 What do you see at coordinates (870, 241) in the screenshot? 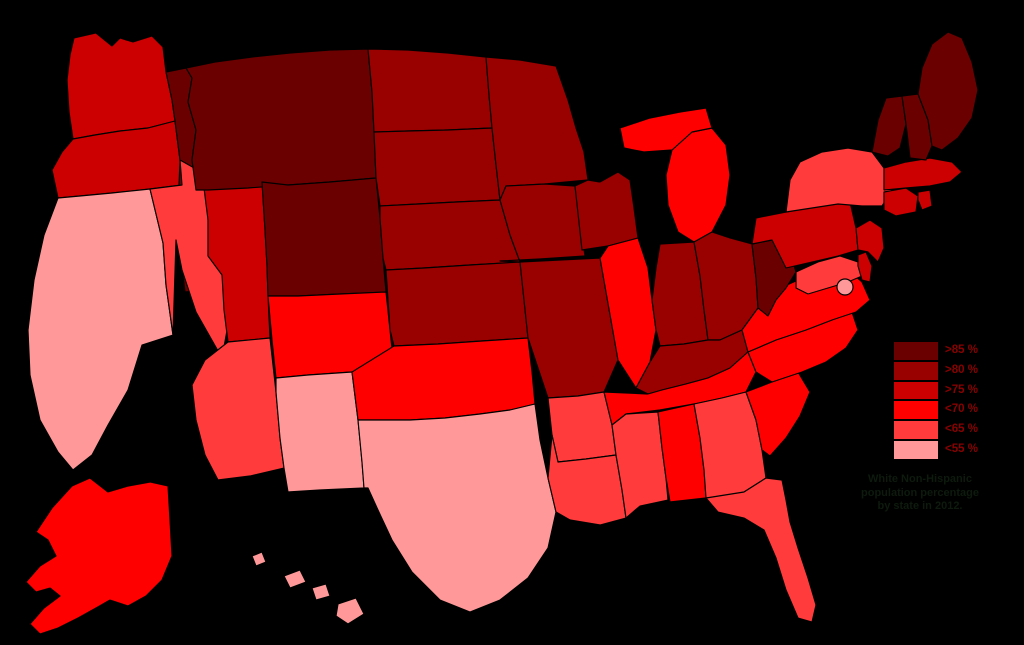
I see `state-new-jersey` at bounding box center [870, 241].